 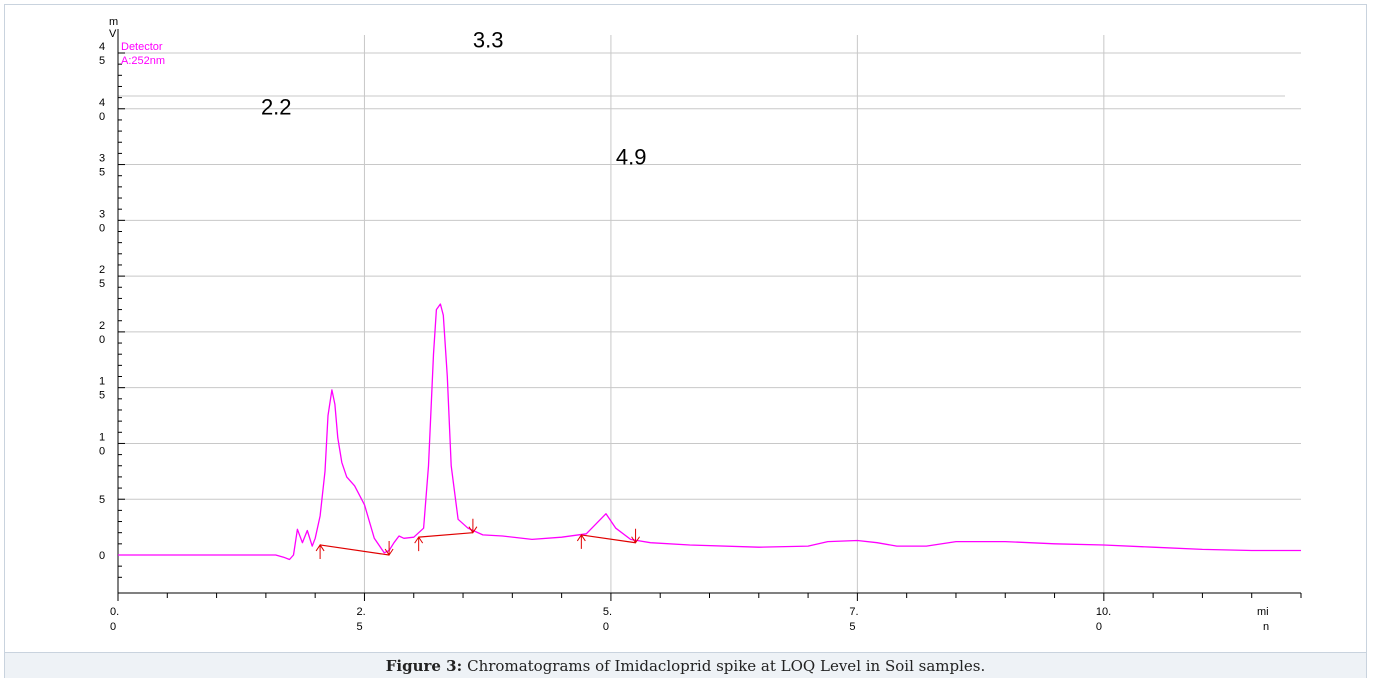 What do you see at coordinates (424, 665) in the screenshot?
I see `caption-label: Figure 3:` at bounding box center [424, 665].